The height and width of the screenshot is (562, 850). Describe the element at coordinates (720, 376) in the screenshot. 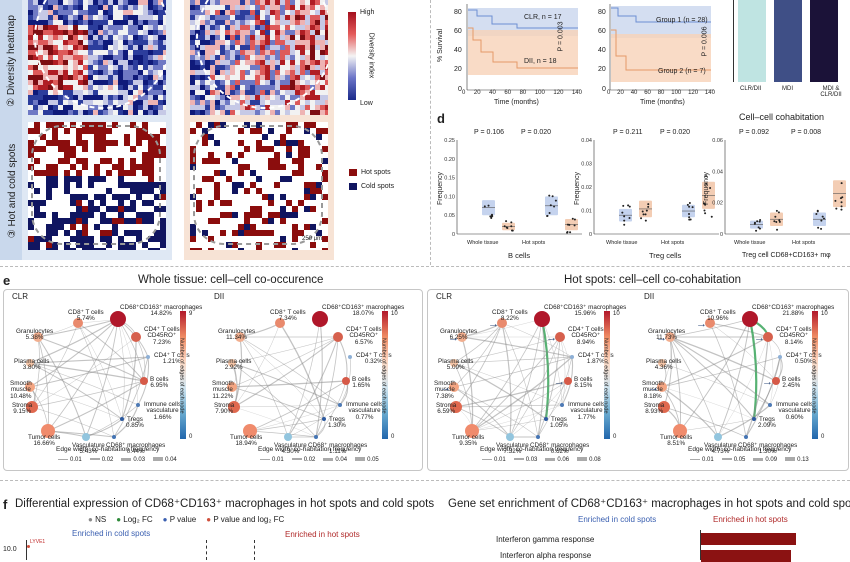

I see `network-graph` at that location.